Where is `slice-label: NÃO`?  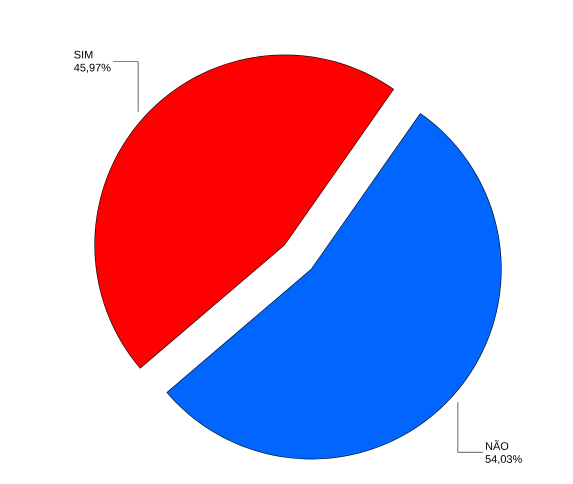 slice-label: NÃO is located at coordinates (497, 445).